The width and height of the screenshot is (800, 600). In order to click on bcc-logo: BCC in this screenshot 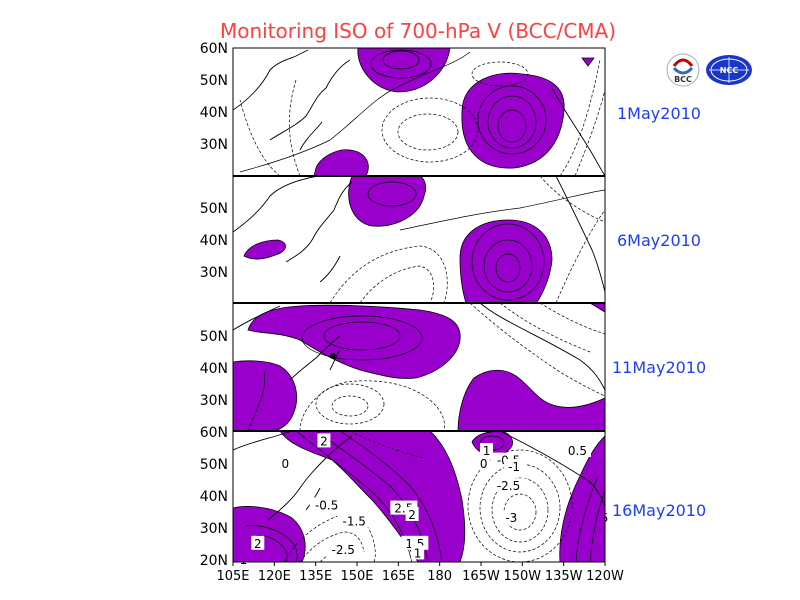, I will do `click(683, 70)`.